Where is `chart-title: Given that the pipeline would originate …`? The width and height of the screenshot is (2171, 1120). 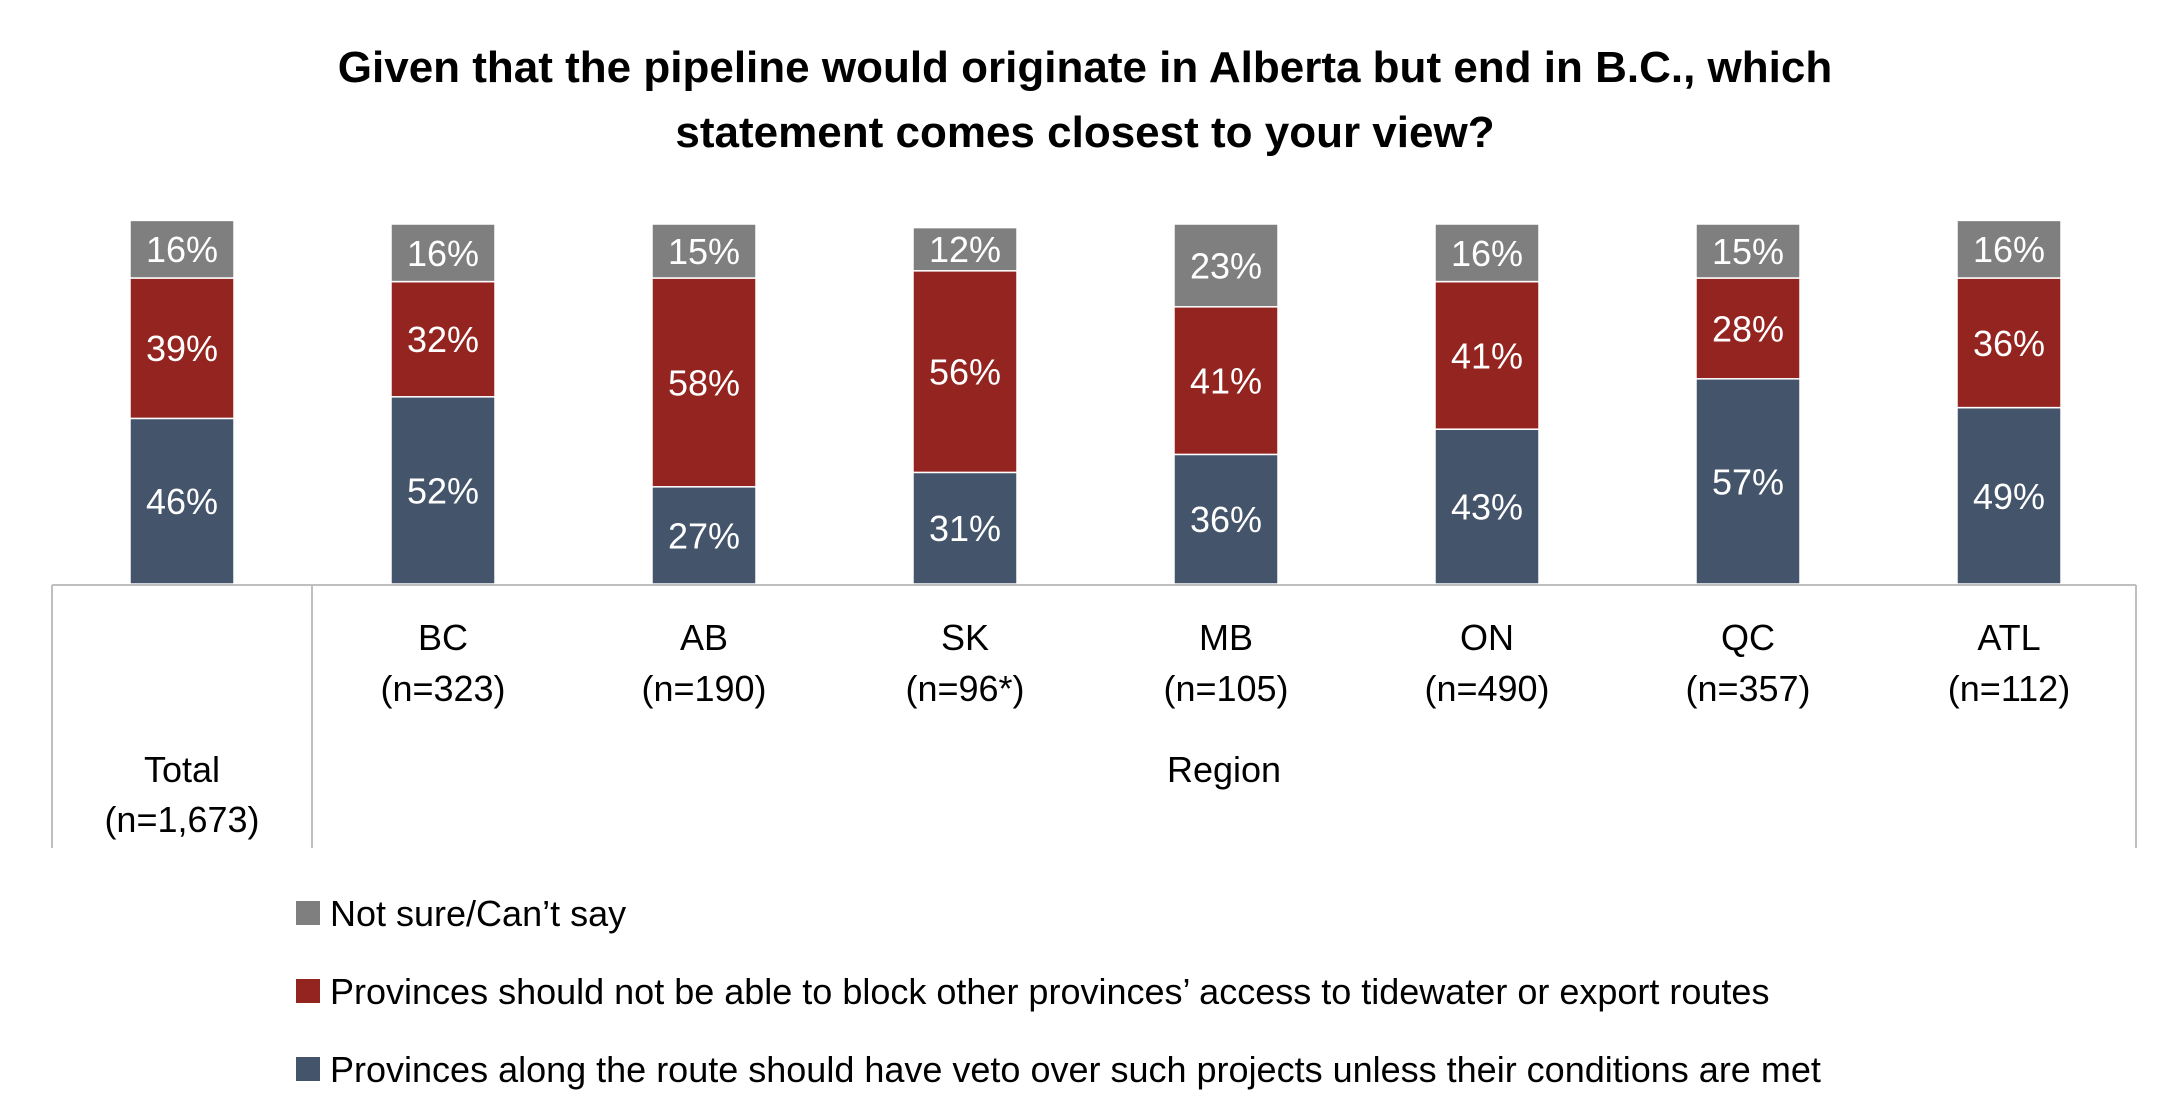
chart-title: Given that the pipeline would originate … is located at coordinates (1085, 100).